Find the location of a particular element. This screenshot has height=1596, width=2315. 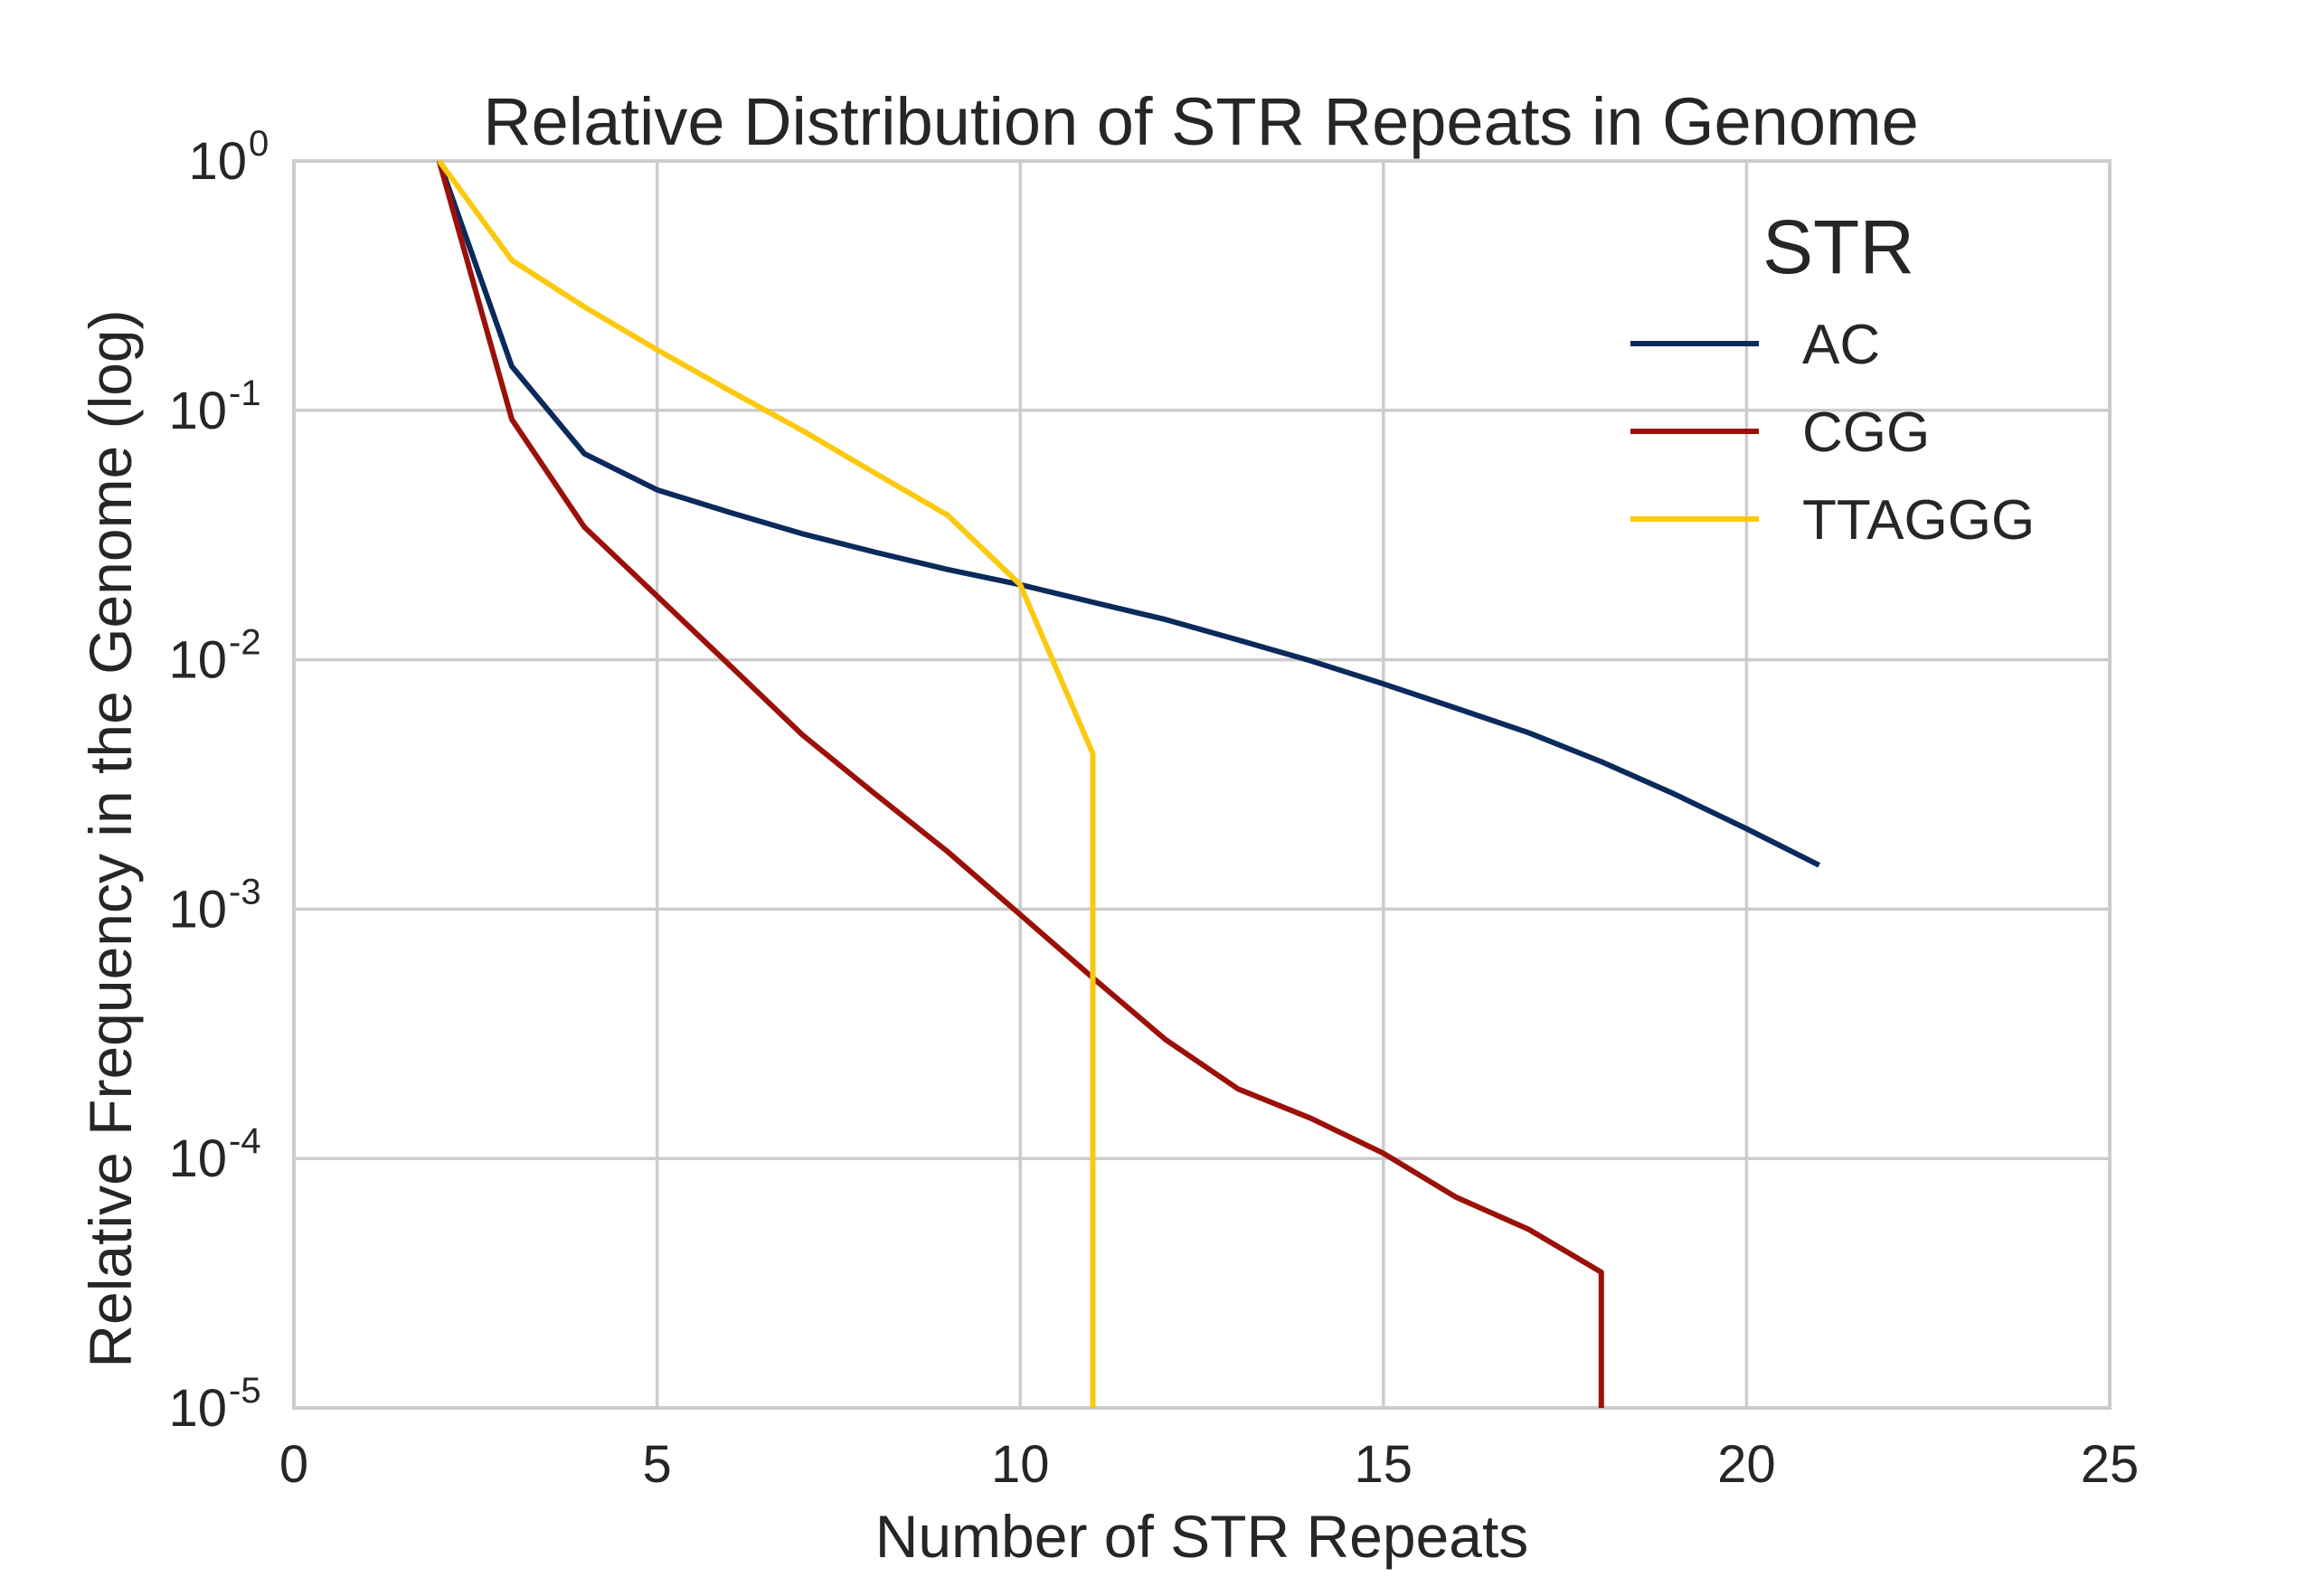

legend-entries: AC CGG TTAGGG is located at coordinates (1832, 433).